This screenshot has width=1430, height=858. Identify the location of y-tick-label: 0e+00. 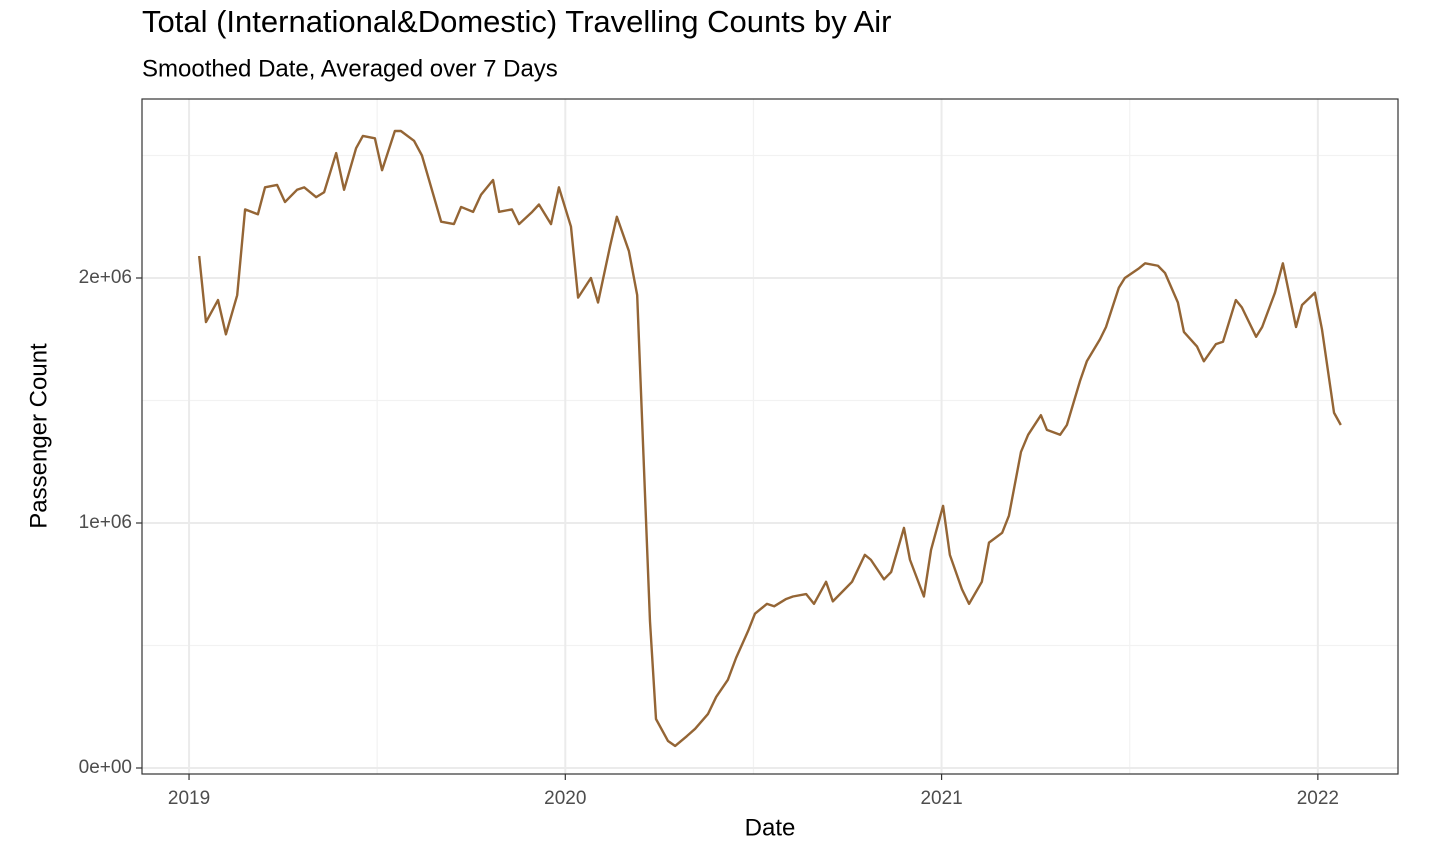
(105, 767).